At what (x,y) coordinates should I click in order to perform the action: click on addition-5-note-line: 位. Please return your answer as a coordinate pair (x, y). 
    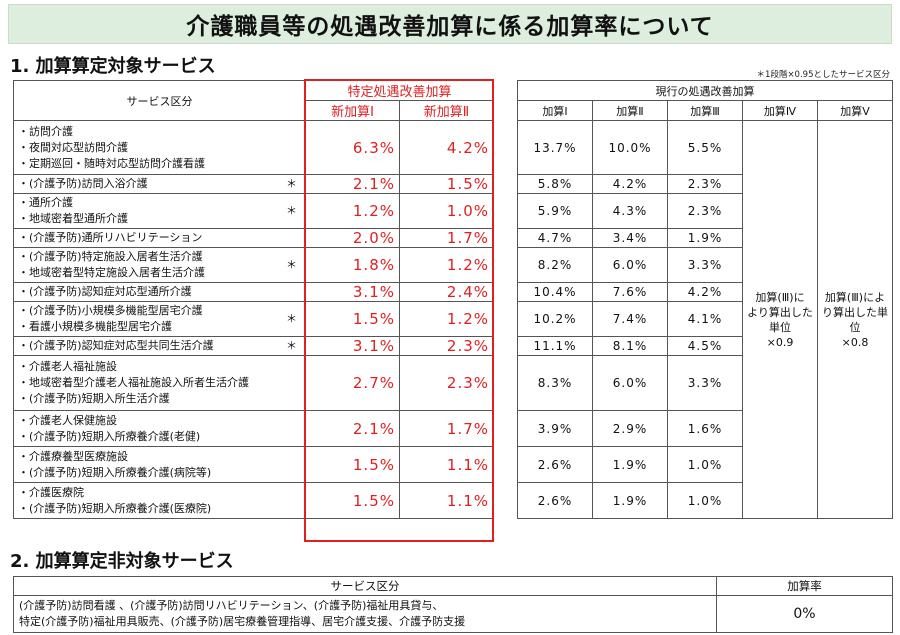
    Looking at the image, I should click on (855, 327).